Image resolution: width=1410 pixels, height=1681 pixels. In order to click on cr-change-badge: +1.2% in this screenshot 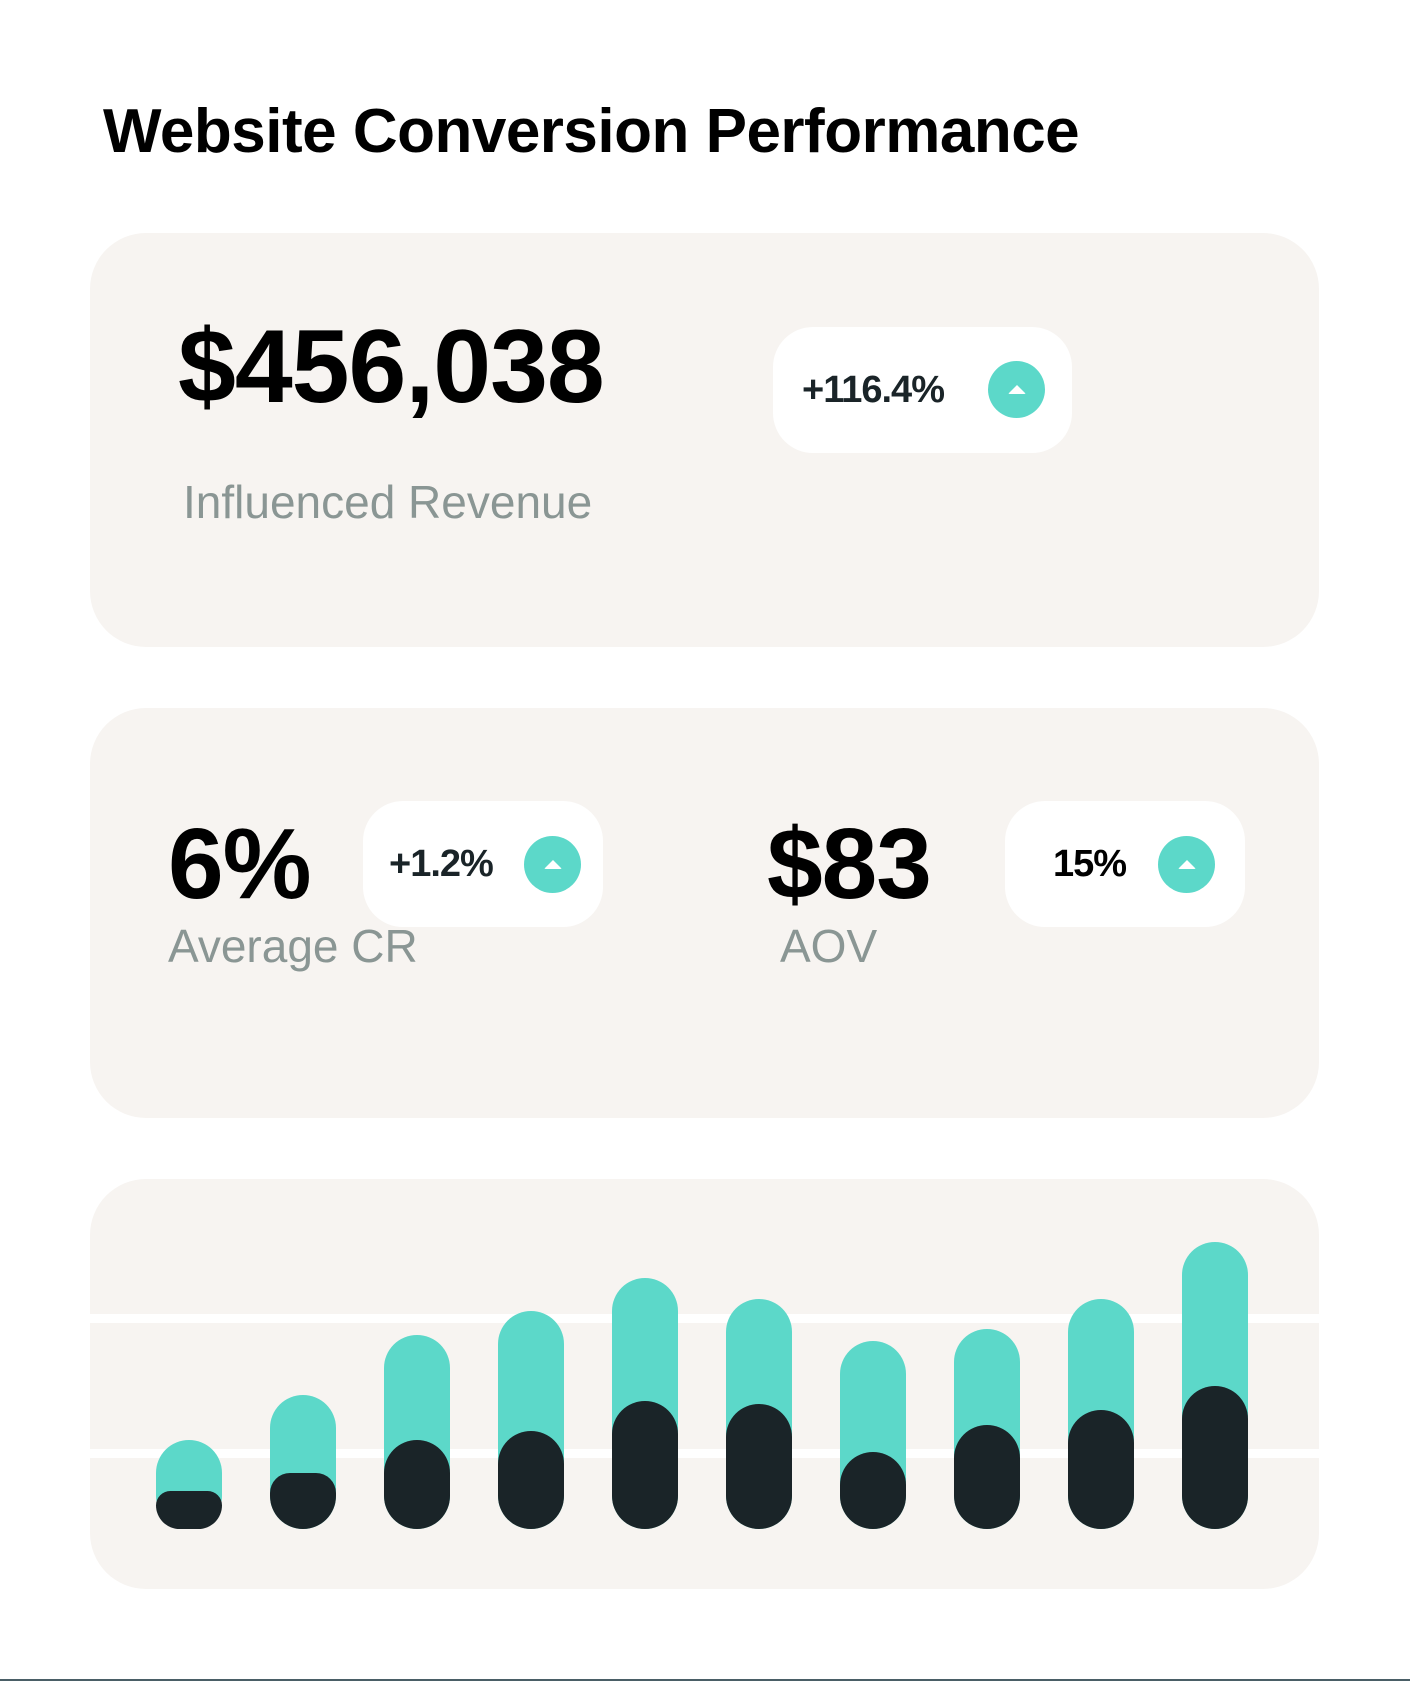, I will do `click(483, 864)`.